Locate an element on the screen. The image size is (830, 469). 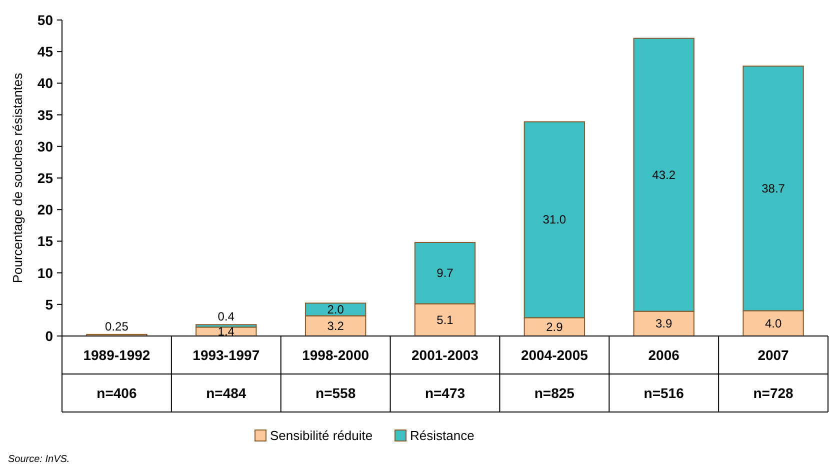
y-tick-label: 5 is located at coordinates (49, 304).